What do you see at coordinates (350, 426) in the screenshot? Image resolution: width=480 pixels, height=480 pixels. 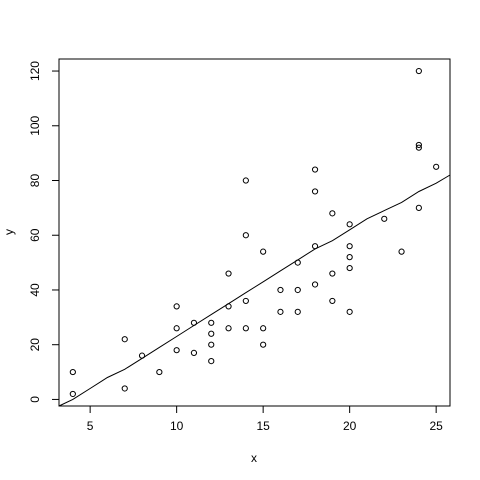 I see `x-tick-label: 20` at bounding box center [350, 426].